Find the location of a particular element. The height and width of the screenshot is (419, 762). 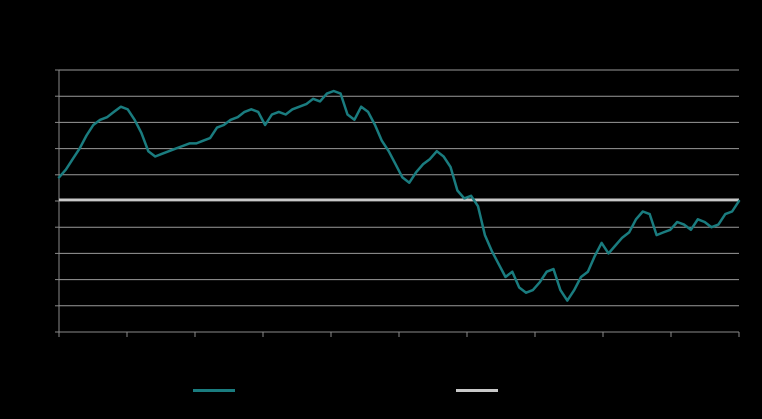

legend-item-reference-line is located at coordinates (481, 390).